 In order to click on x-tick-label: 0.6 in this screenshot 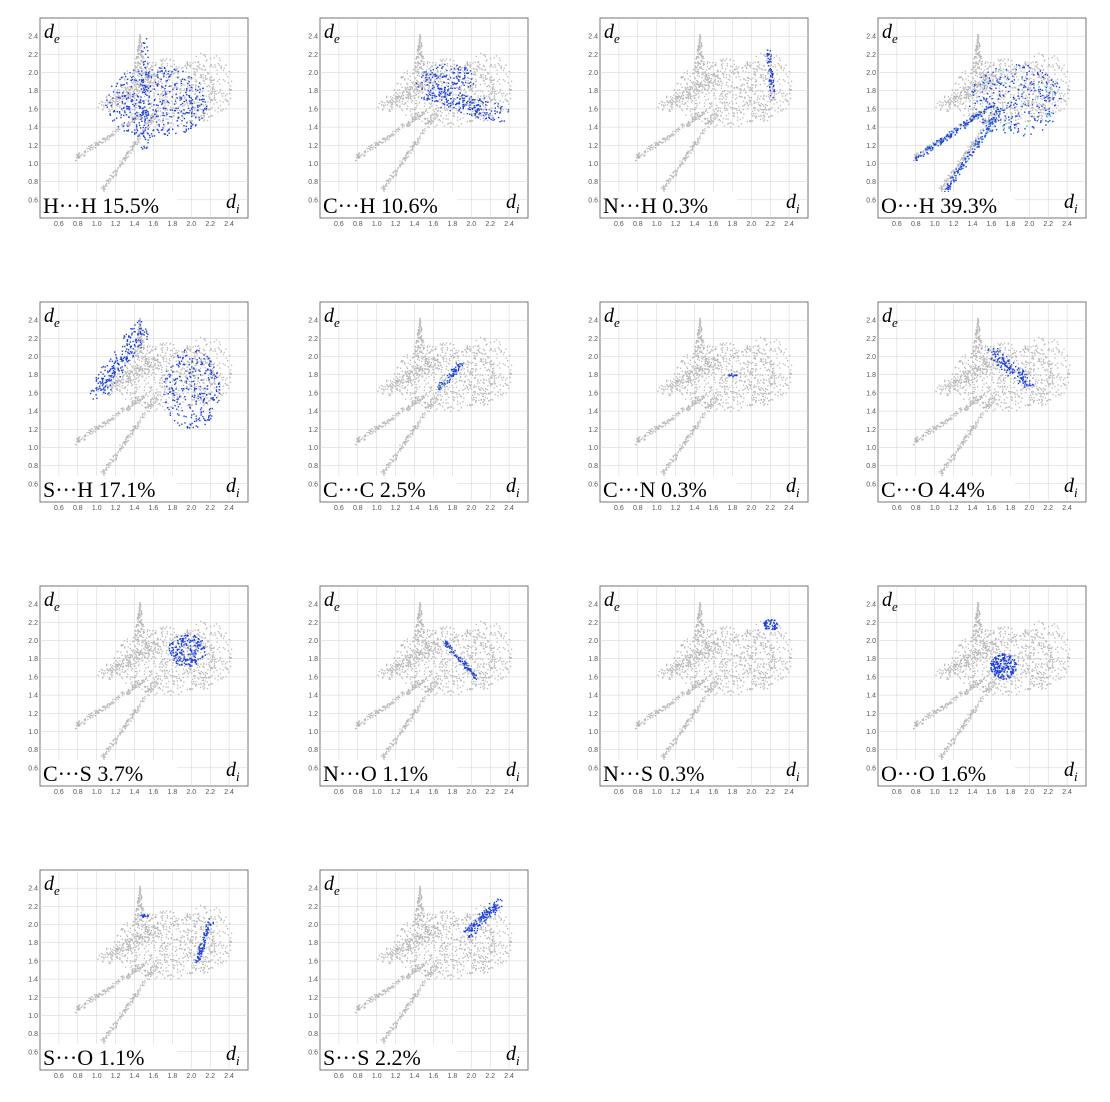, I will do `click(619, 224)`.